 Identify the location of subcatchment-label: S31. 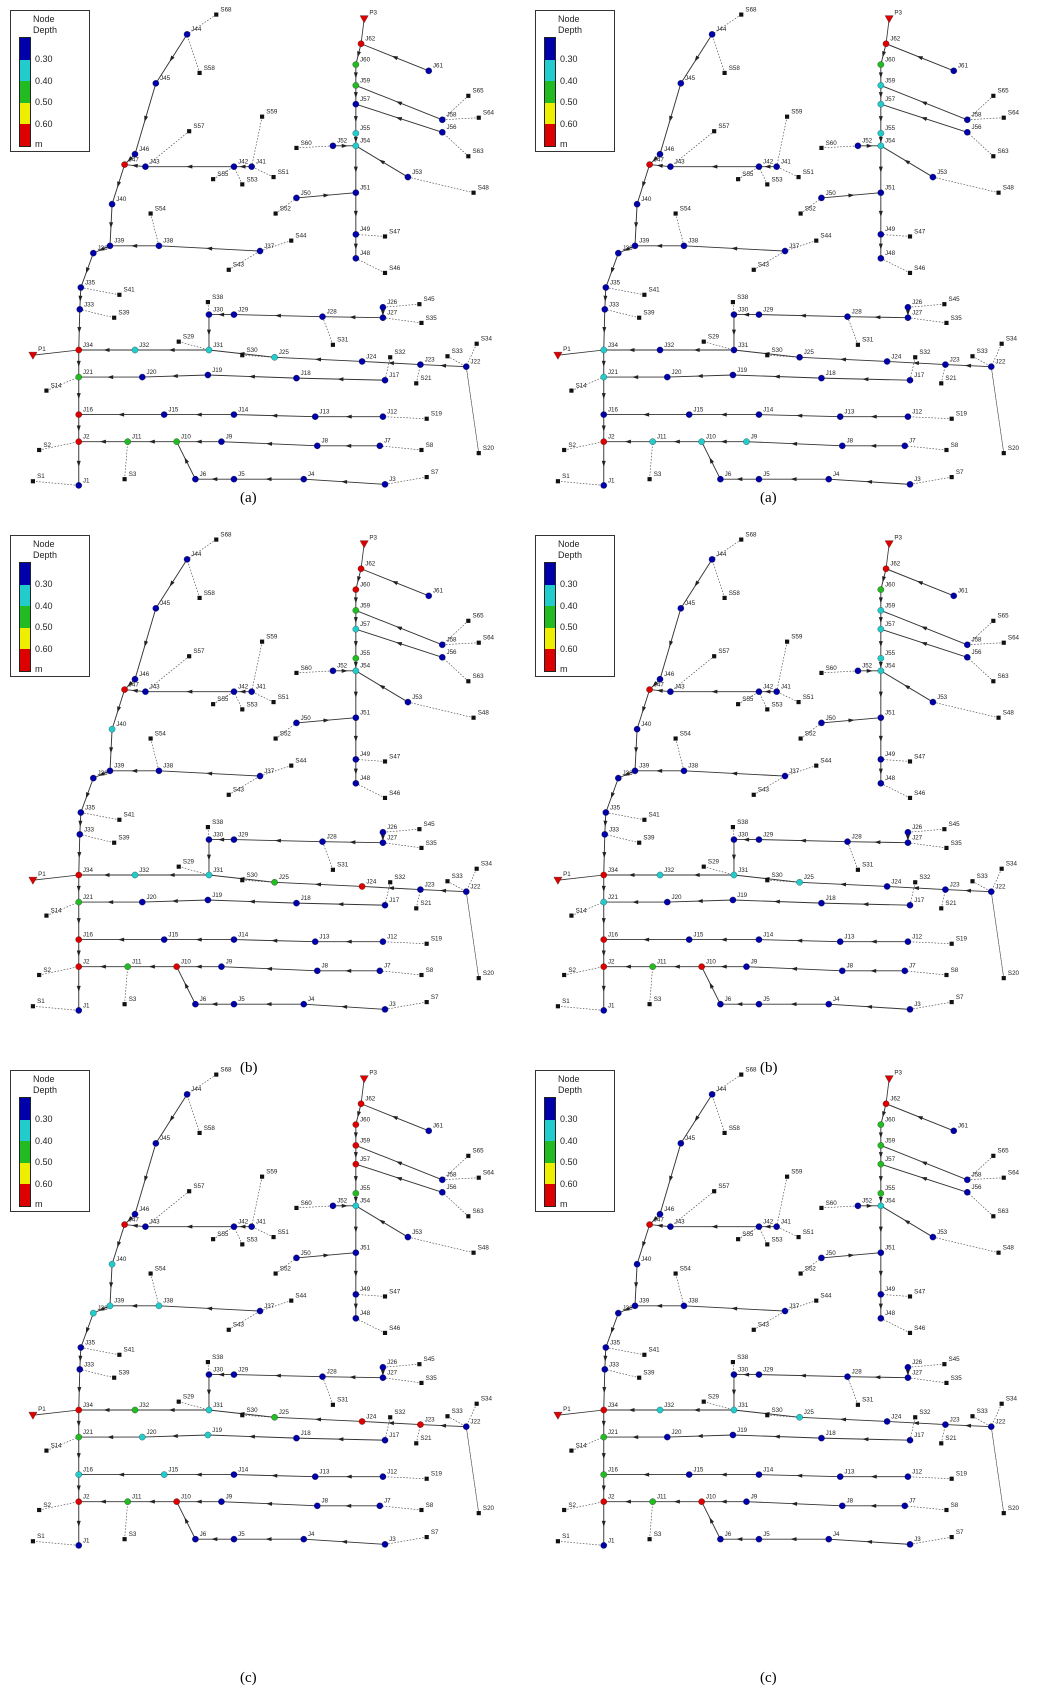
(343, 865).